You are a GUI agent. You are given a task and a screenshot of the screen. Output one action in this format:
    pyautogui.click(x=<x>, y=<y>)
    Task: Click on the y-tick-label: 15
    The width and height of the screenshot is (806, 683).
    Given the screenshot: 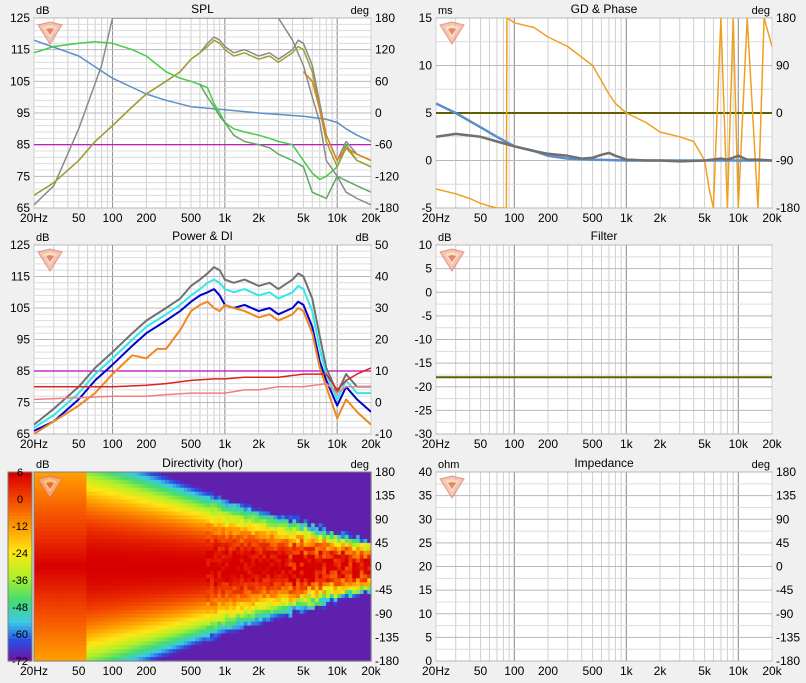 What is the action you would take?
    pyautogui.click(x=426, y=590)
    